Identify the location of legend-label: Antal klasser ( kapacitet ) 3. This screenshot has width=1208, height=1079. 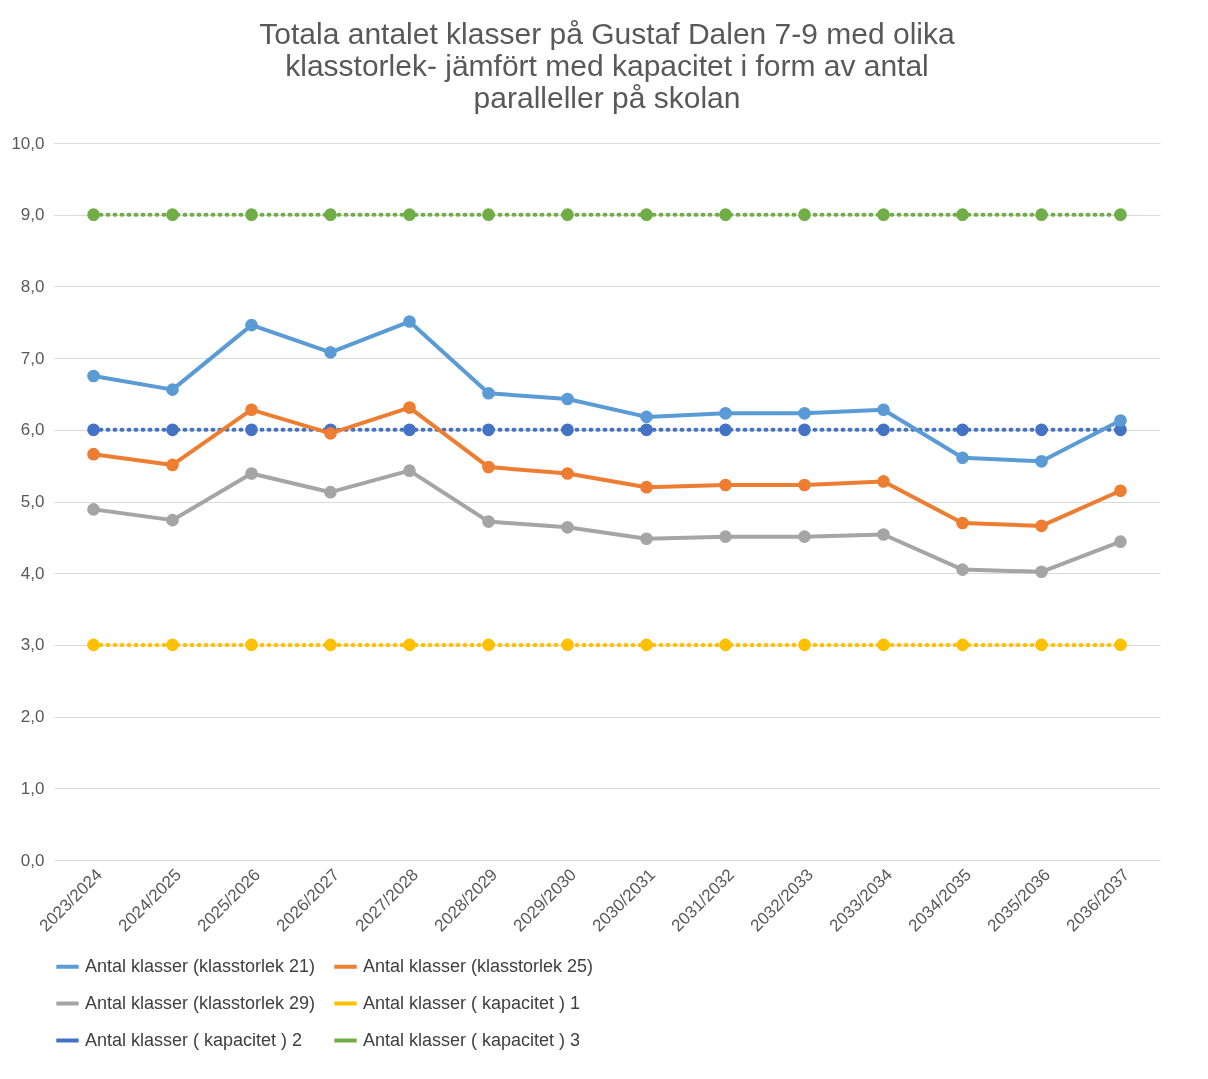
(472, 1039).